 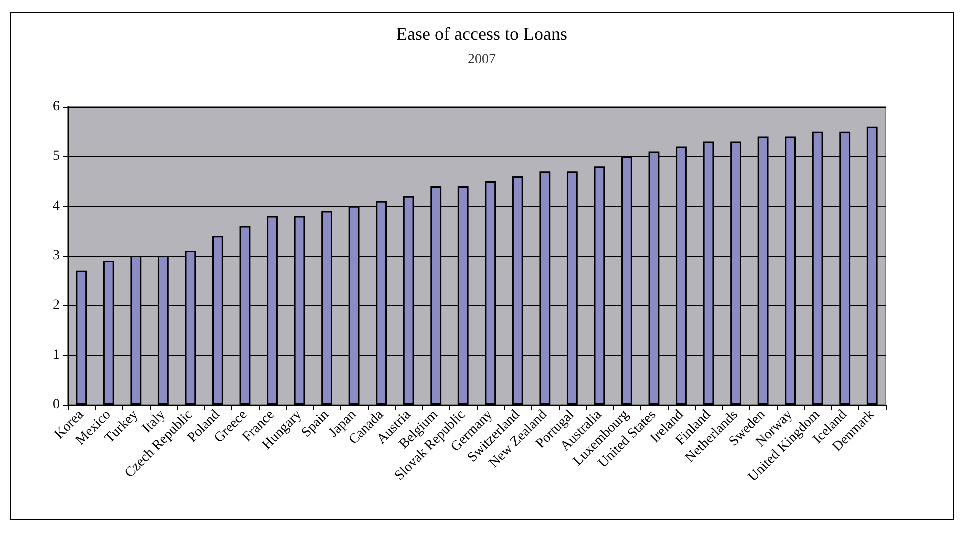 What do you see at coordinates (56, 405) in the screenshot?
I see `y-tick-label: 0` at bounding box center [56, 405].